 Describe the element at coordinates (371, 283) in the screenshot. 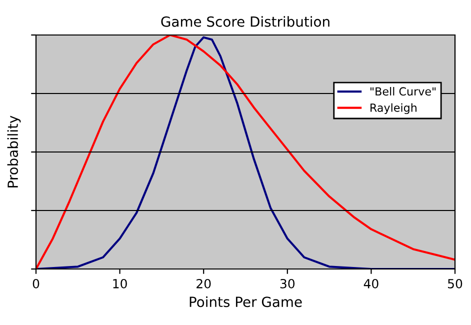

I see `x-tick-label: 40` at that location.